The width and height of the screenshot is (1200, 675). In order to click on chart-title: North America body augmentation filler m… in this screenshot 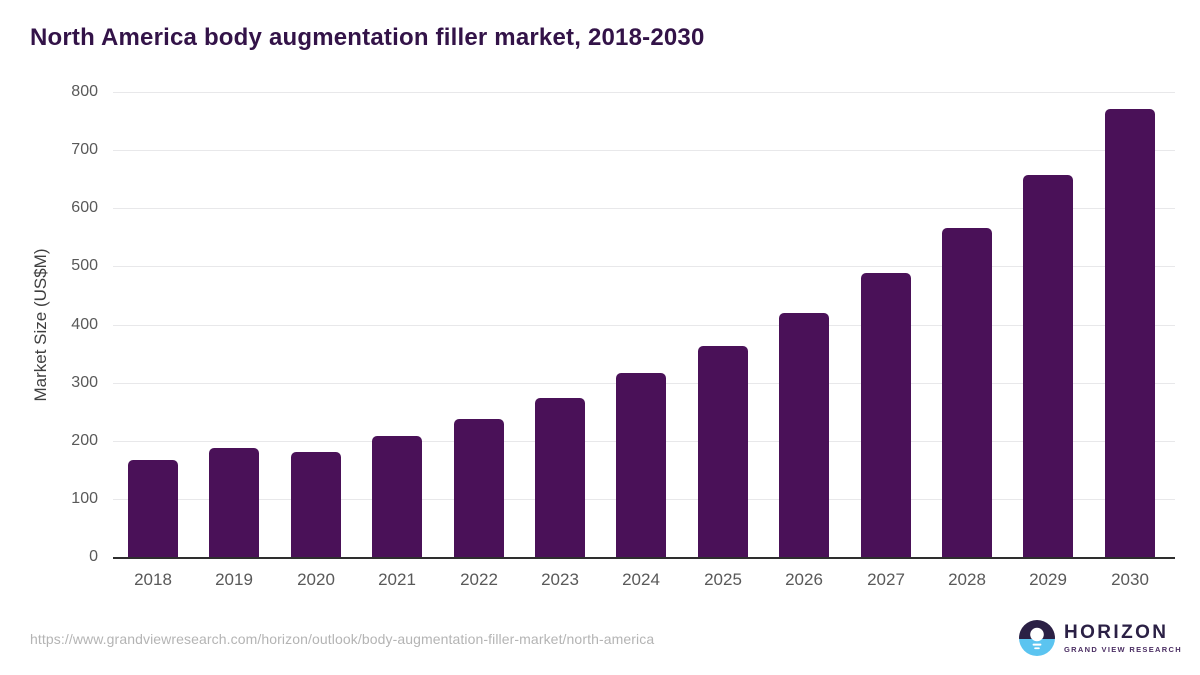, I will do `click(367, 37)`.